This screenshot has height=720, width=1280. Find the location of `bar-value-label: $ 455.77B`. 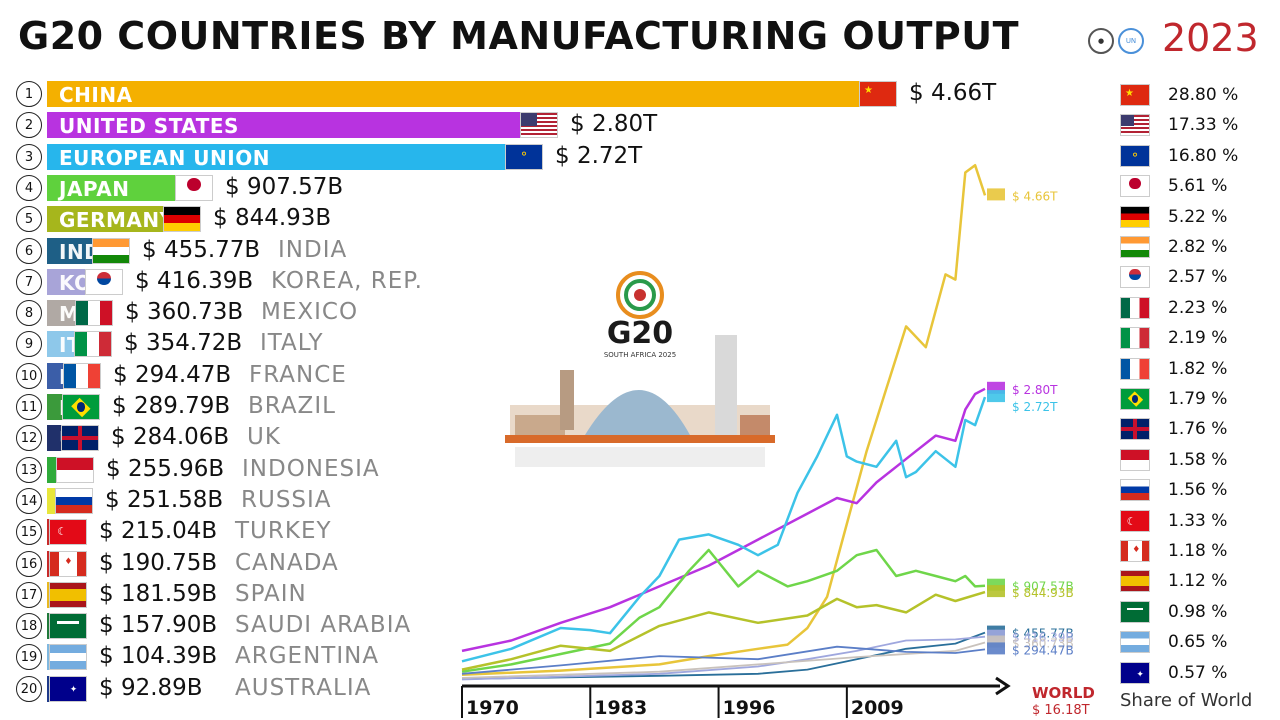

bar-value-label: $ 455.77B is located at coordinates (201, 250).